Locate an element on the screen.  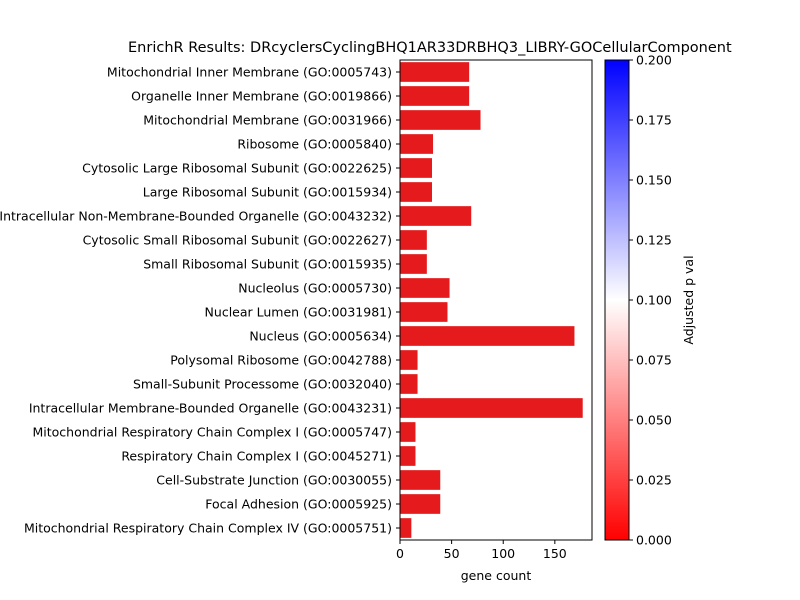
colorbar-tick-label: 0.200 is located at coordinates (654, 60).